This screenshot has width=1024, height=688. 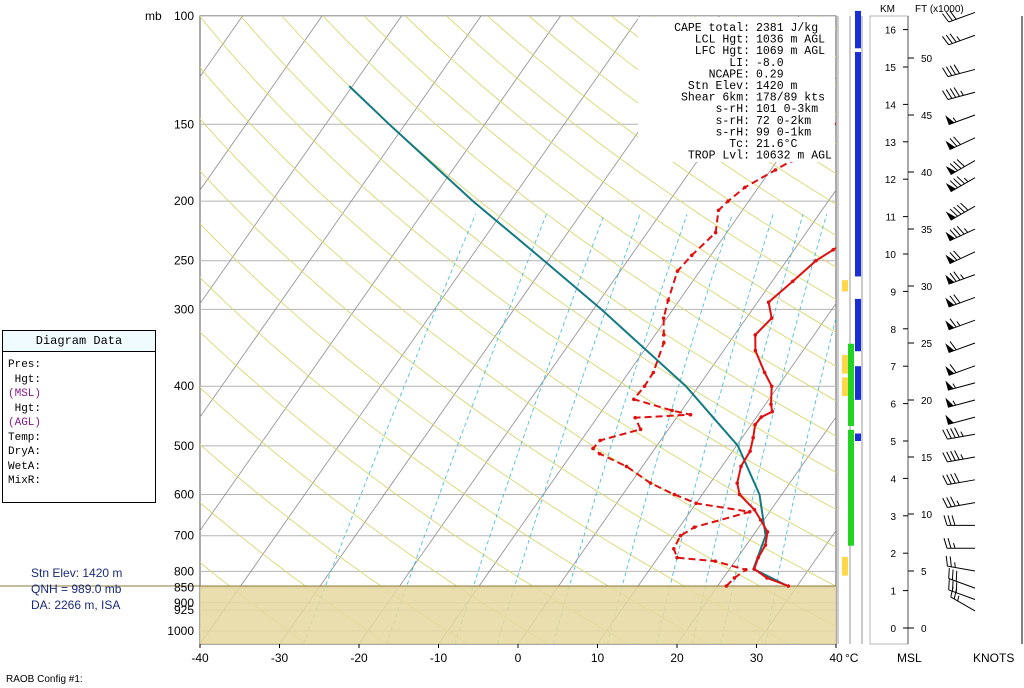 What do you see at coordinates (893, 592) in the screenshot?
I see `km-tick-label: 1` at bounding box center [893, 592].